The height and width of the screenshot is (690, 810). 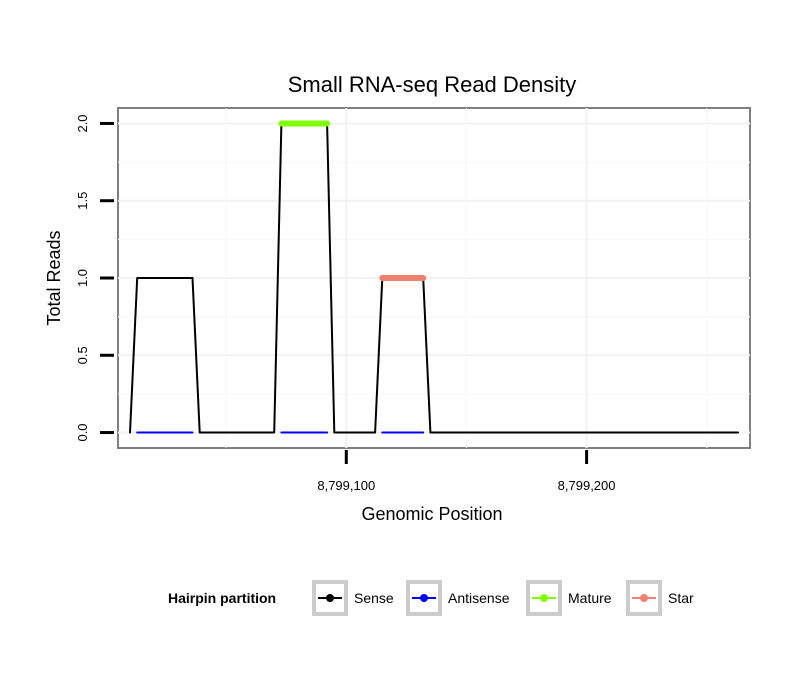 I want to click on legend-label: Mature, so click(x=590, y=598).